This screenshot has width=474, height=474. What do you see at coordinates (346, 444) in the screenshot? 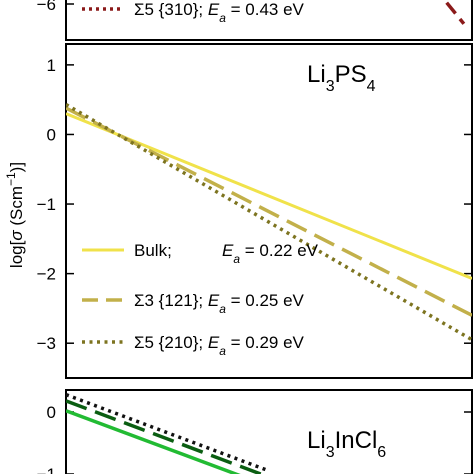
I see `panel-label-li3incl6: Li3InCl6` at bounding box center [346, 444].